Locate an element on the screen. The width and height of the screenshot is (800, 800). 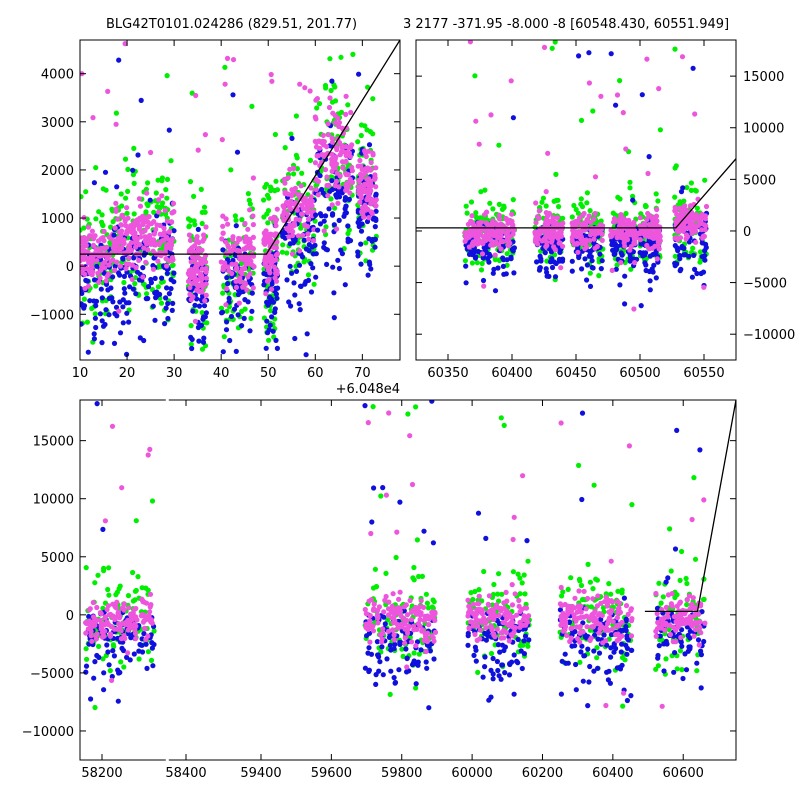
x-tick-label: 60400 is located at coordinates (511, 373).